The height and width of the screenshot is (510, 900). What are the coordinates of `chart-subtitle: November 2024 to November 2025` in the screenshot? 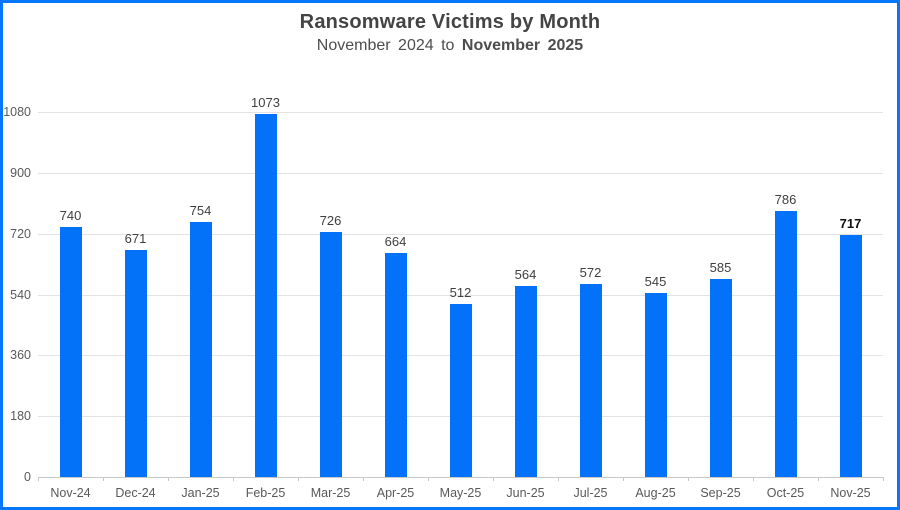 It's located at (450, 46).